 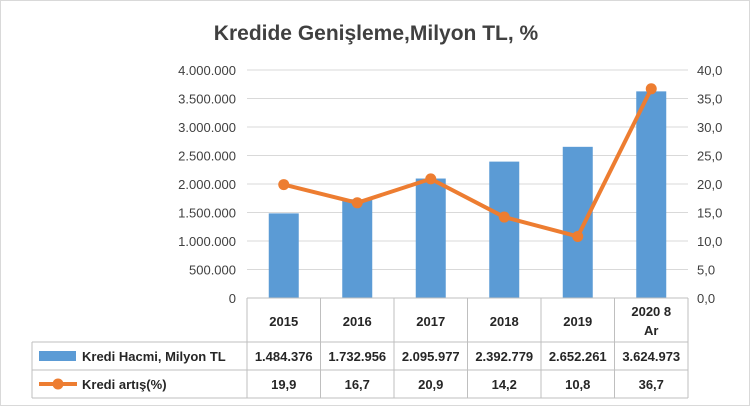 What do you see at coordinates (709, 127) in the screenshot?
I see `y-right-tick-label: 30,0` at bounding box center [709, 127].